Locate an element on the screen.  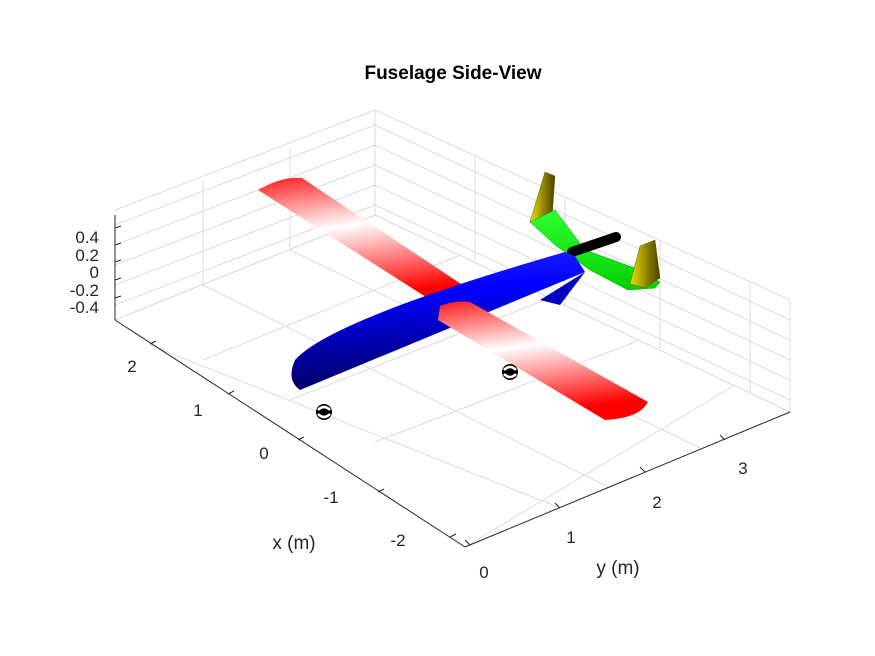
x-tick-marks is located at coordinates (303, 439).